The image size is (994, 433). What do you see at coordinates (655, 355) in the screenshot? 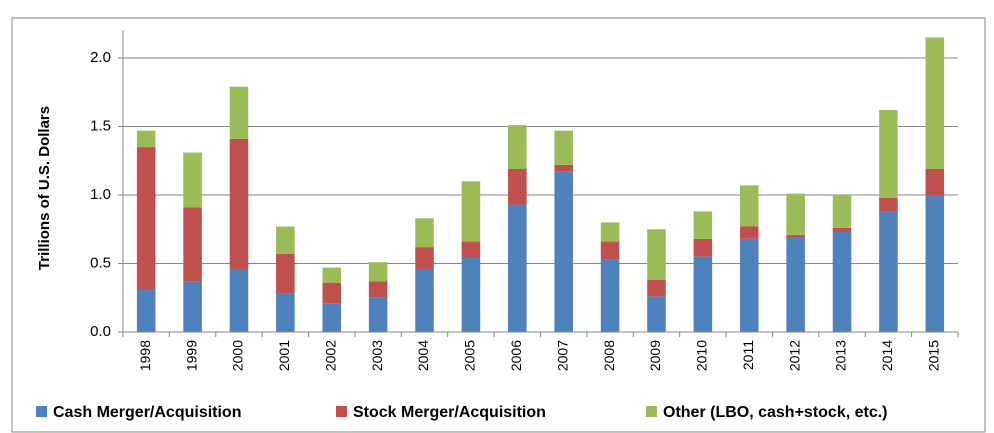
I see `x-tick-label: 2009` at bounding box center [655, 355].